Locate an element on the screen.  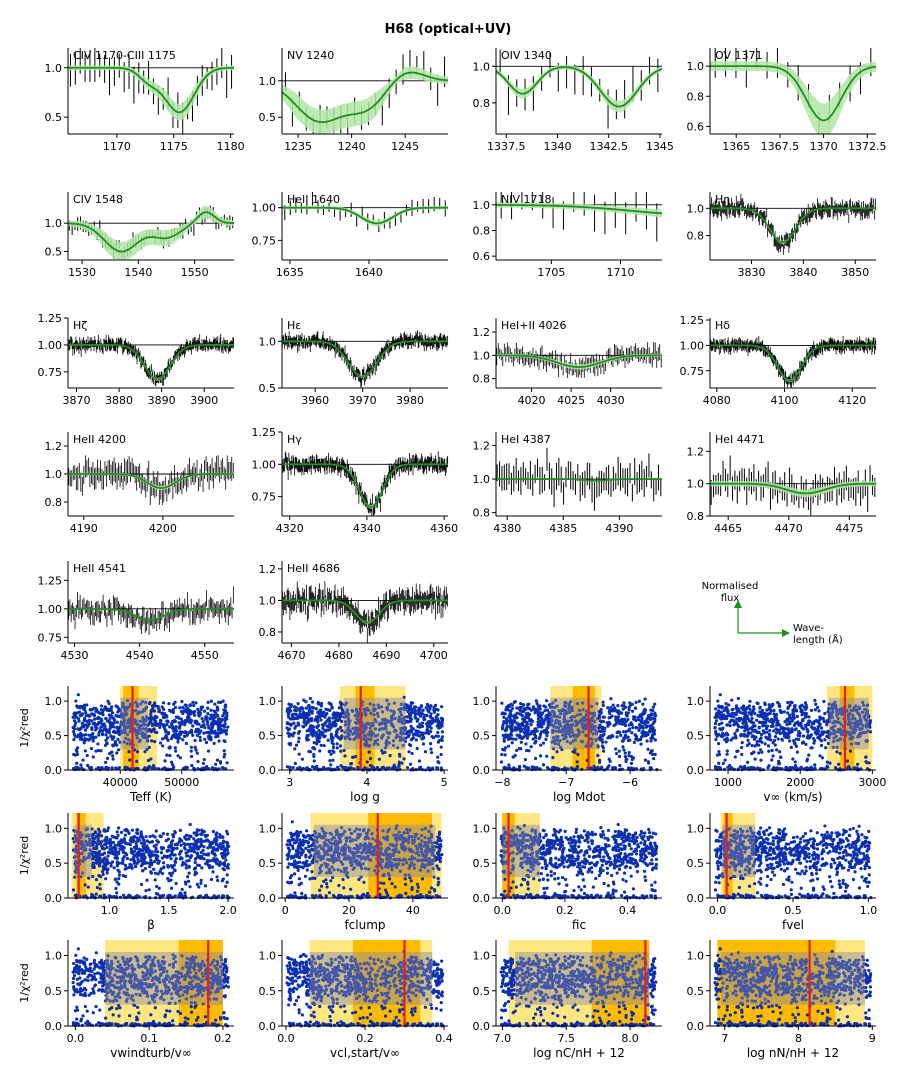
y-tick-label: 1.00 is located at coordinates (50, 345).